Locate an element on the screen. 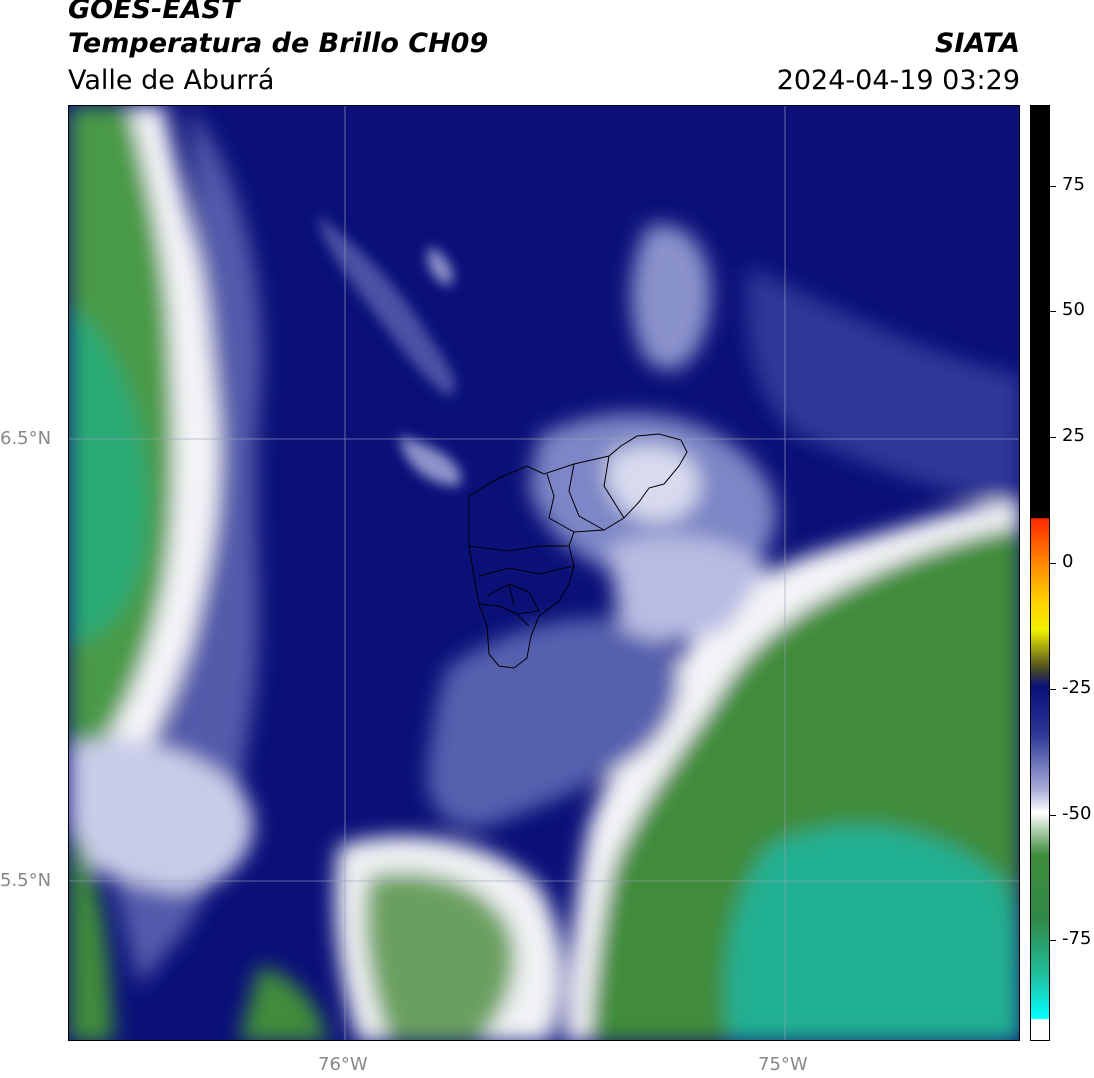  thin-cloud-north is located at coordinates (671, 297).